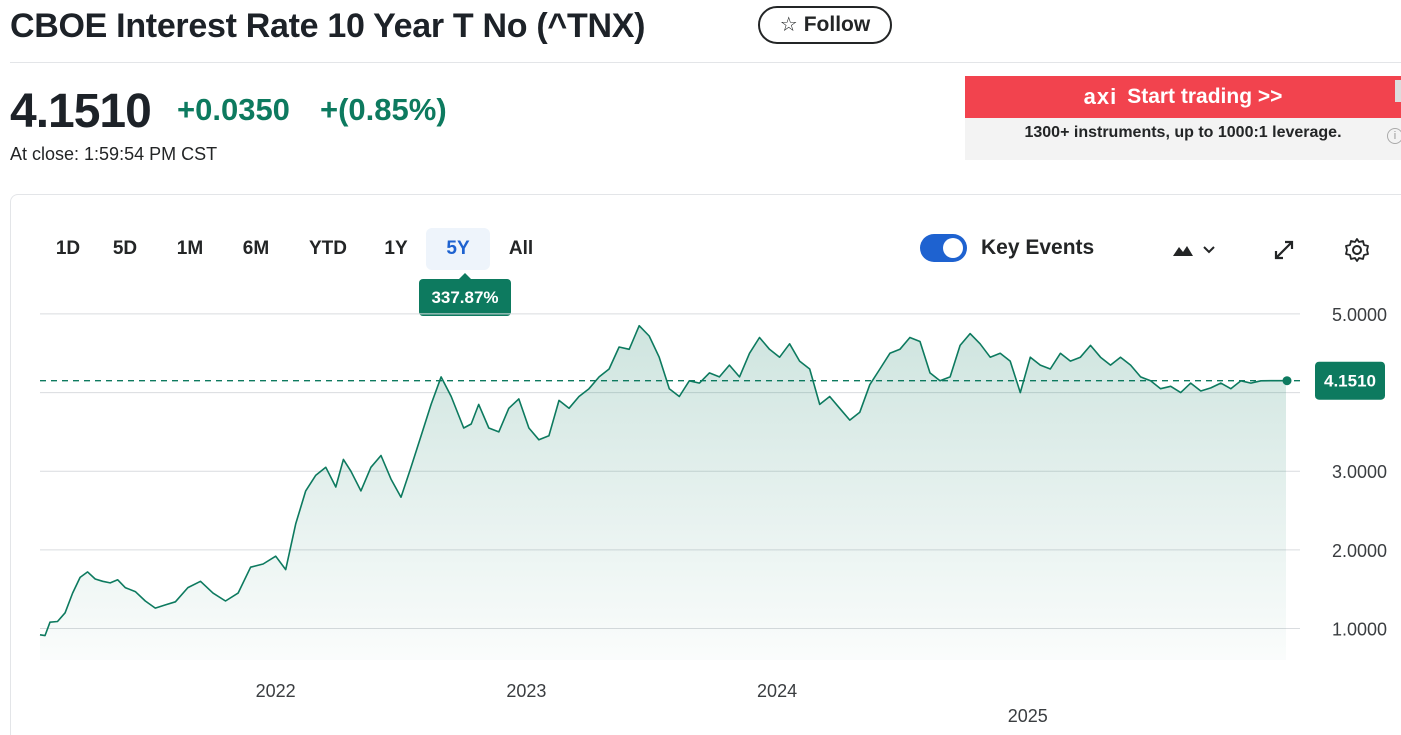  I want to click on ad-info-icon: i, so click(1394, 136).